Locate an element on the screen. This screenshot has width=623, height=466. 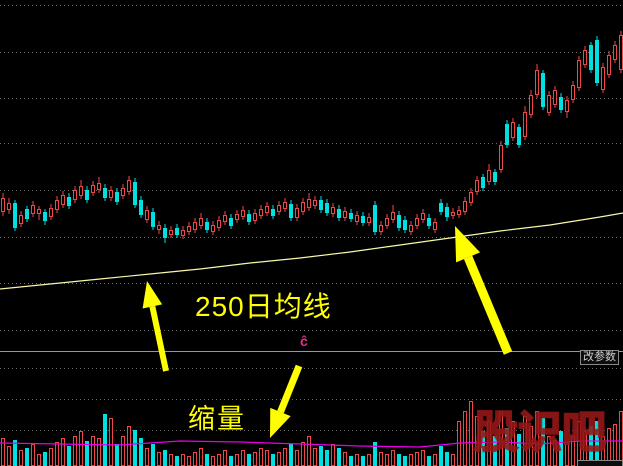
volume-bars is located at coordinates (312, 433).